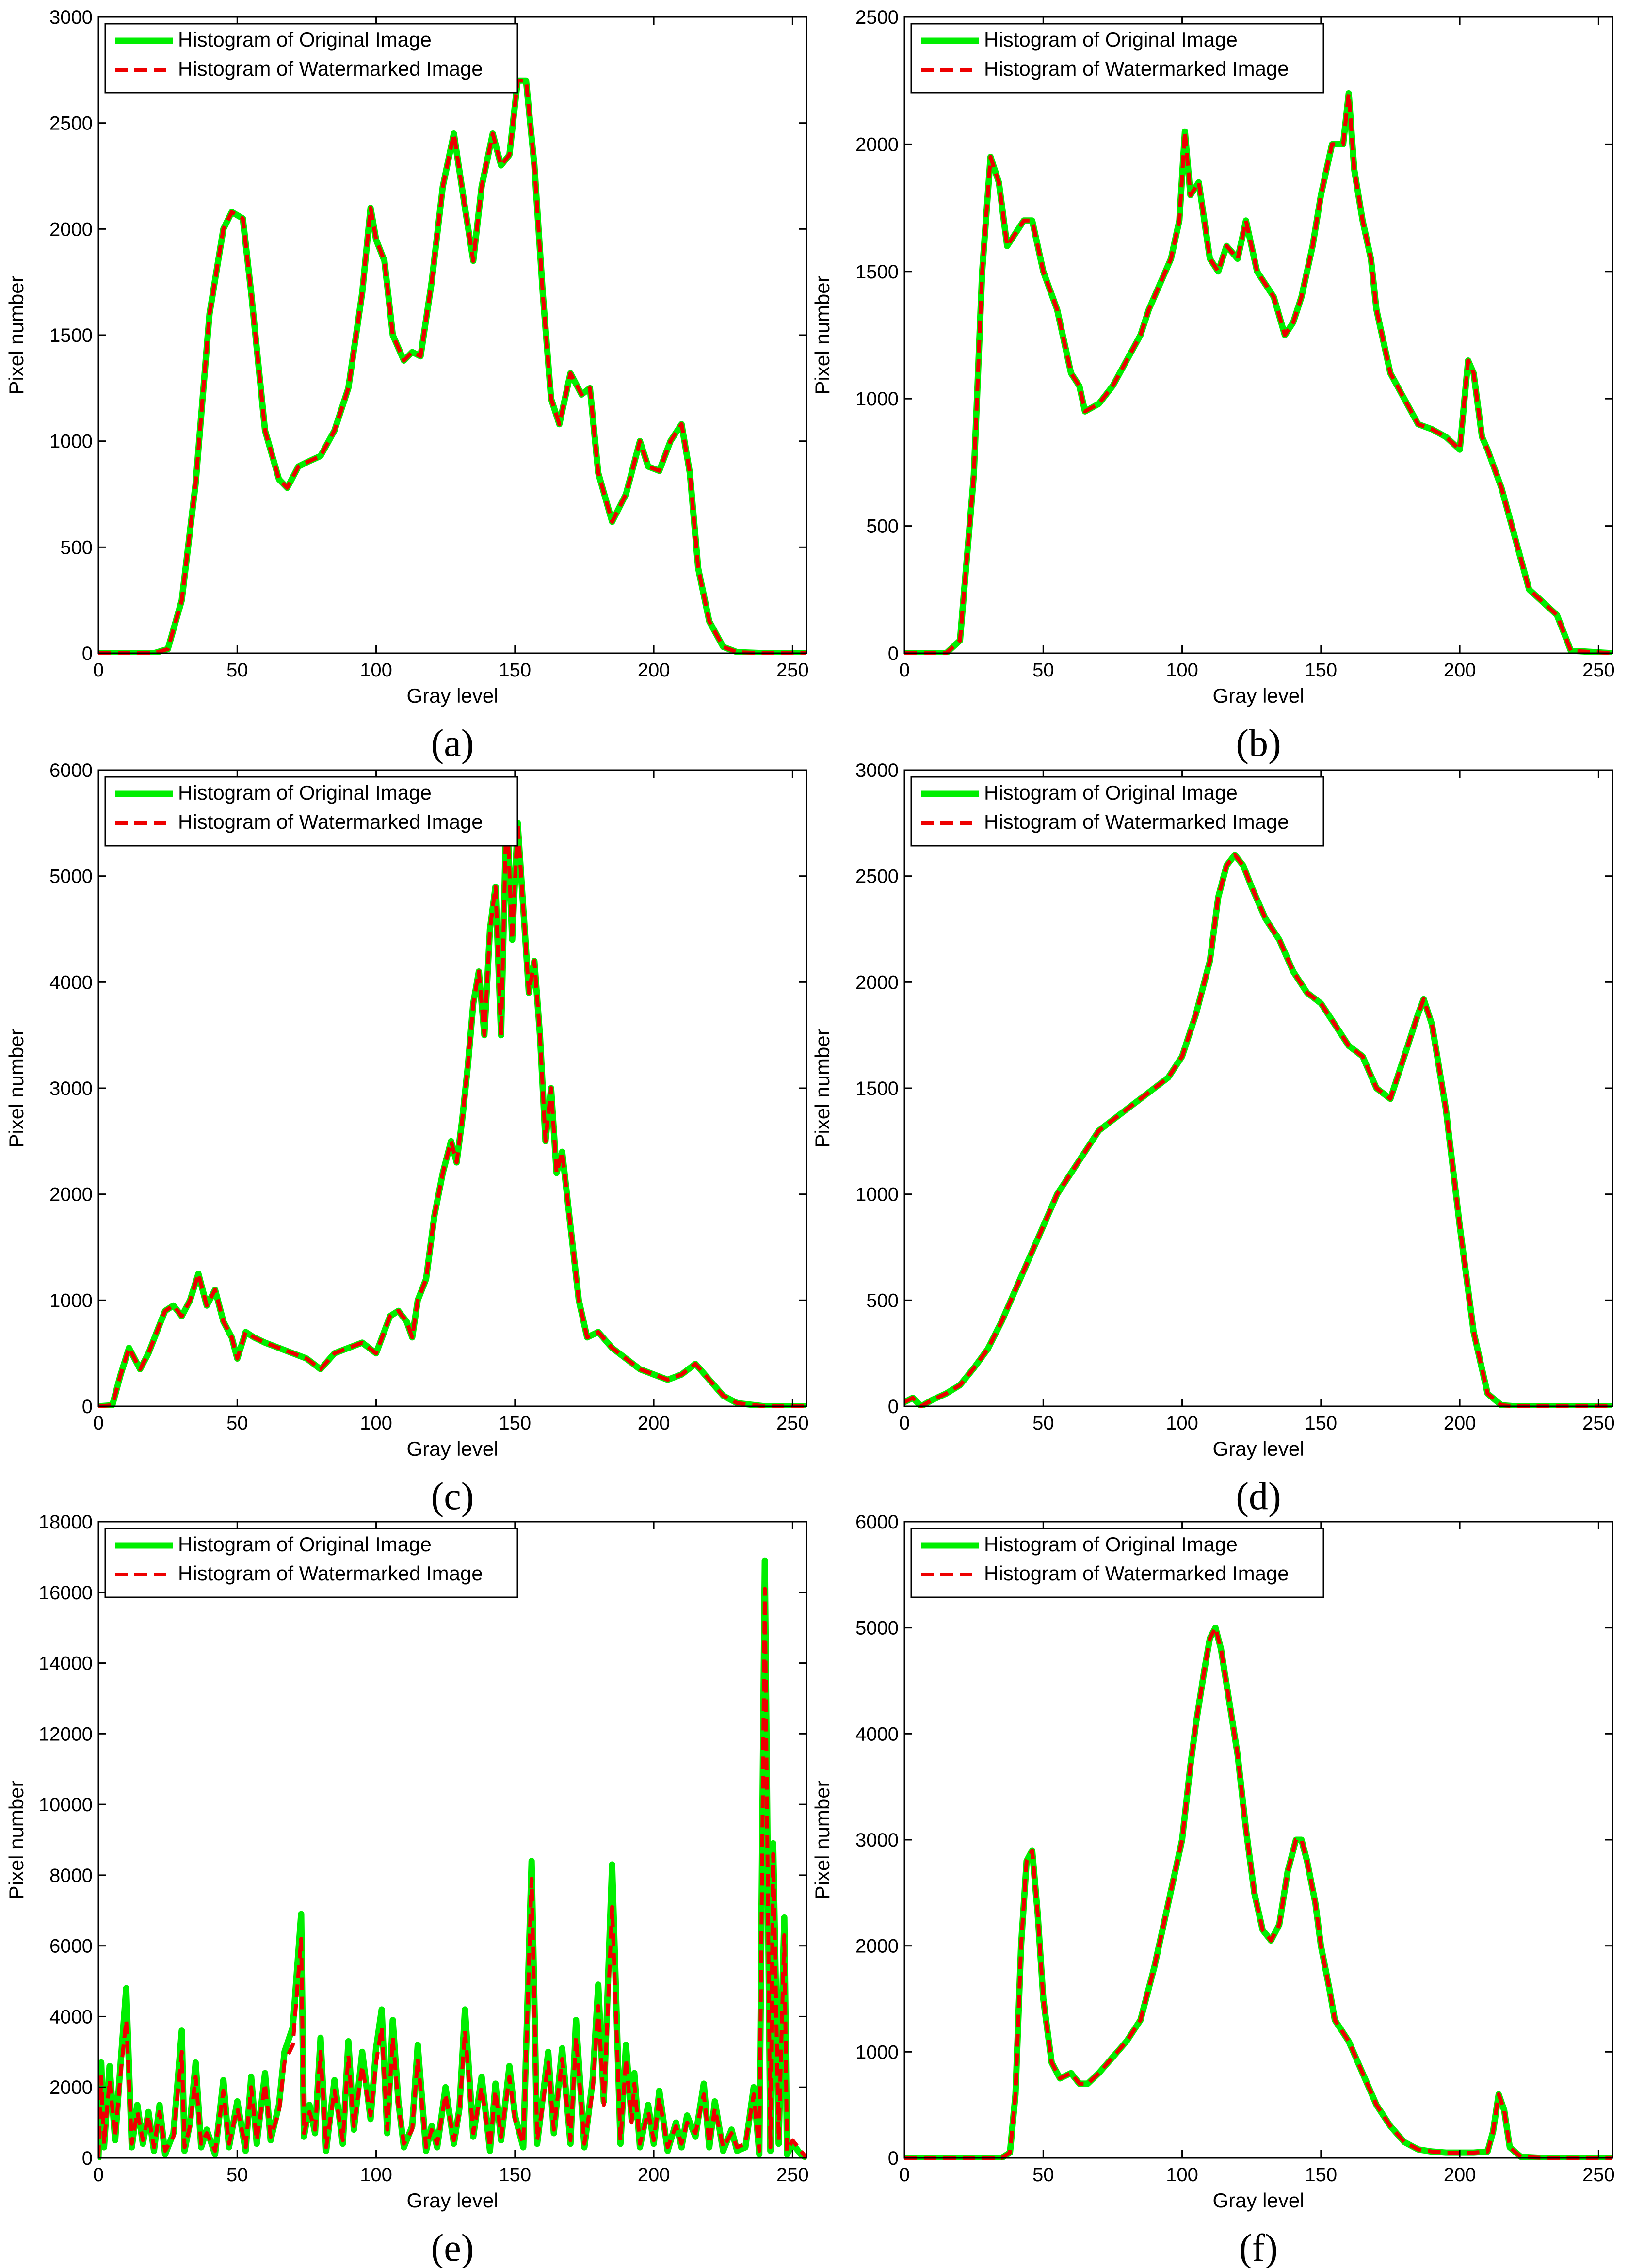 This screenshot has height=2268, width=1628. I want to click on y-tick-label: 12000, so click(66, 1734).